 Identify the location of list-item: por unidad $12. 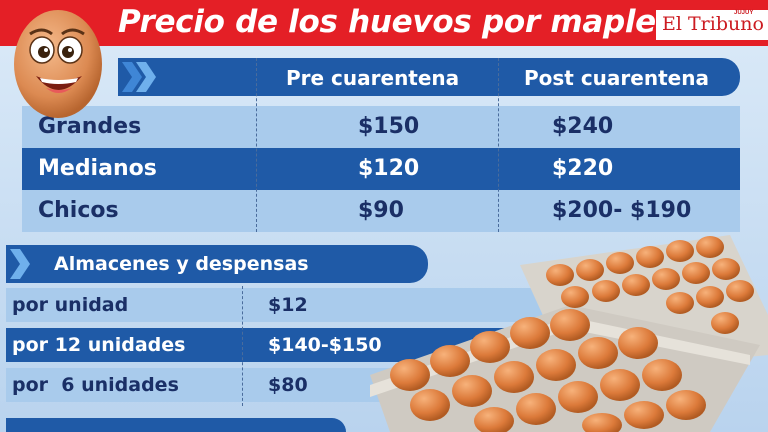
(286, 305).